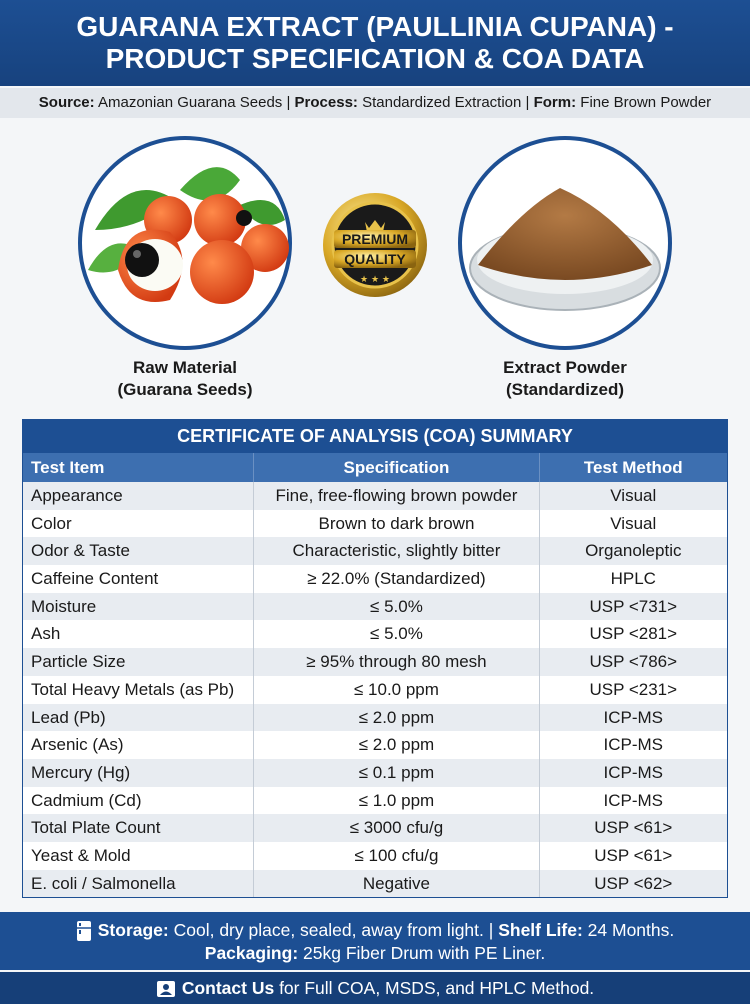  Describe the element at coordinates (139, 523) in the screenshot. I see `table-cell: Color` at that location.